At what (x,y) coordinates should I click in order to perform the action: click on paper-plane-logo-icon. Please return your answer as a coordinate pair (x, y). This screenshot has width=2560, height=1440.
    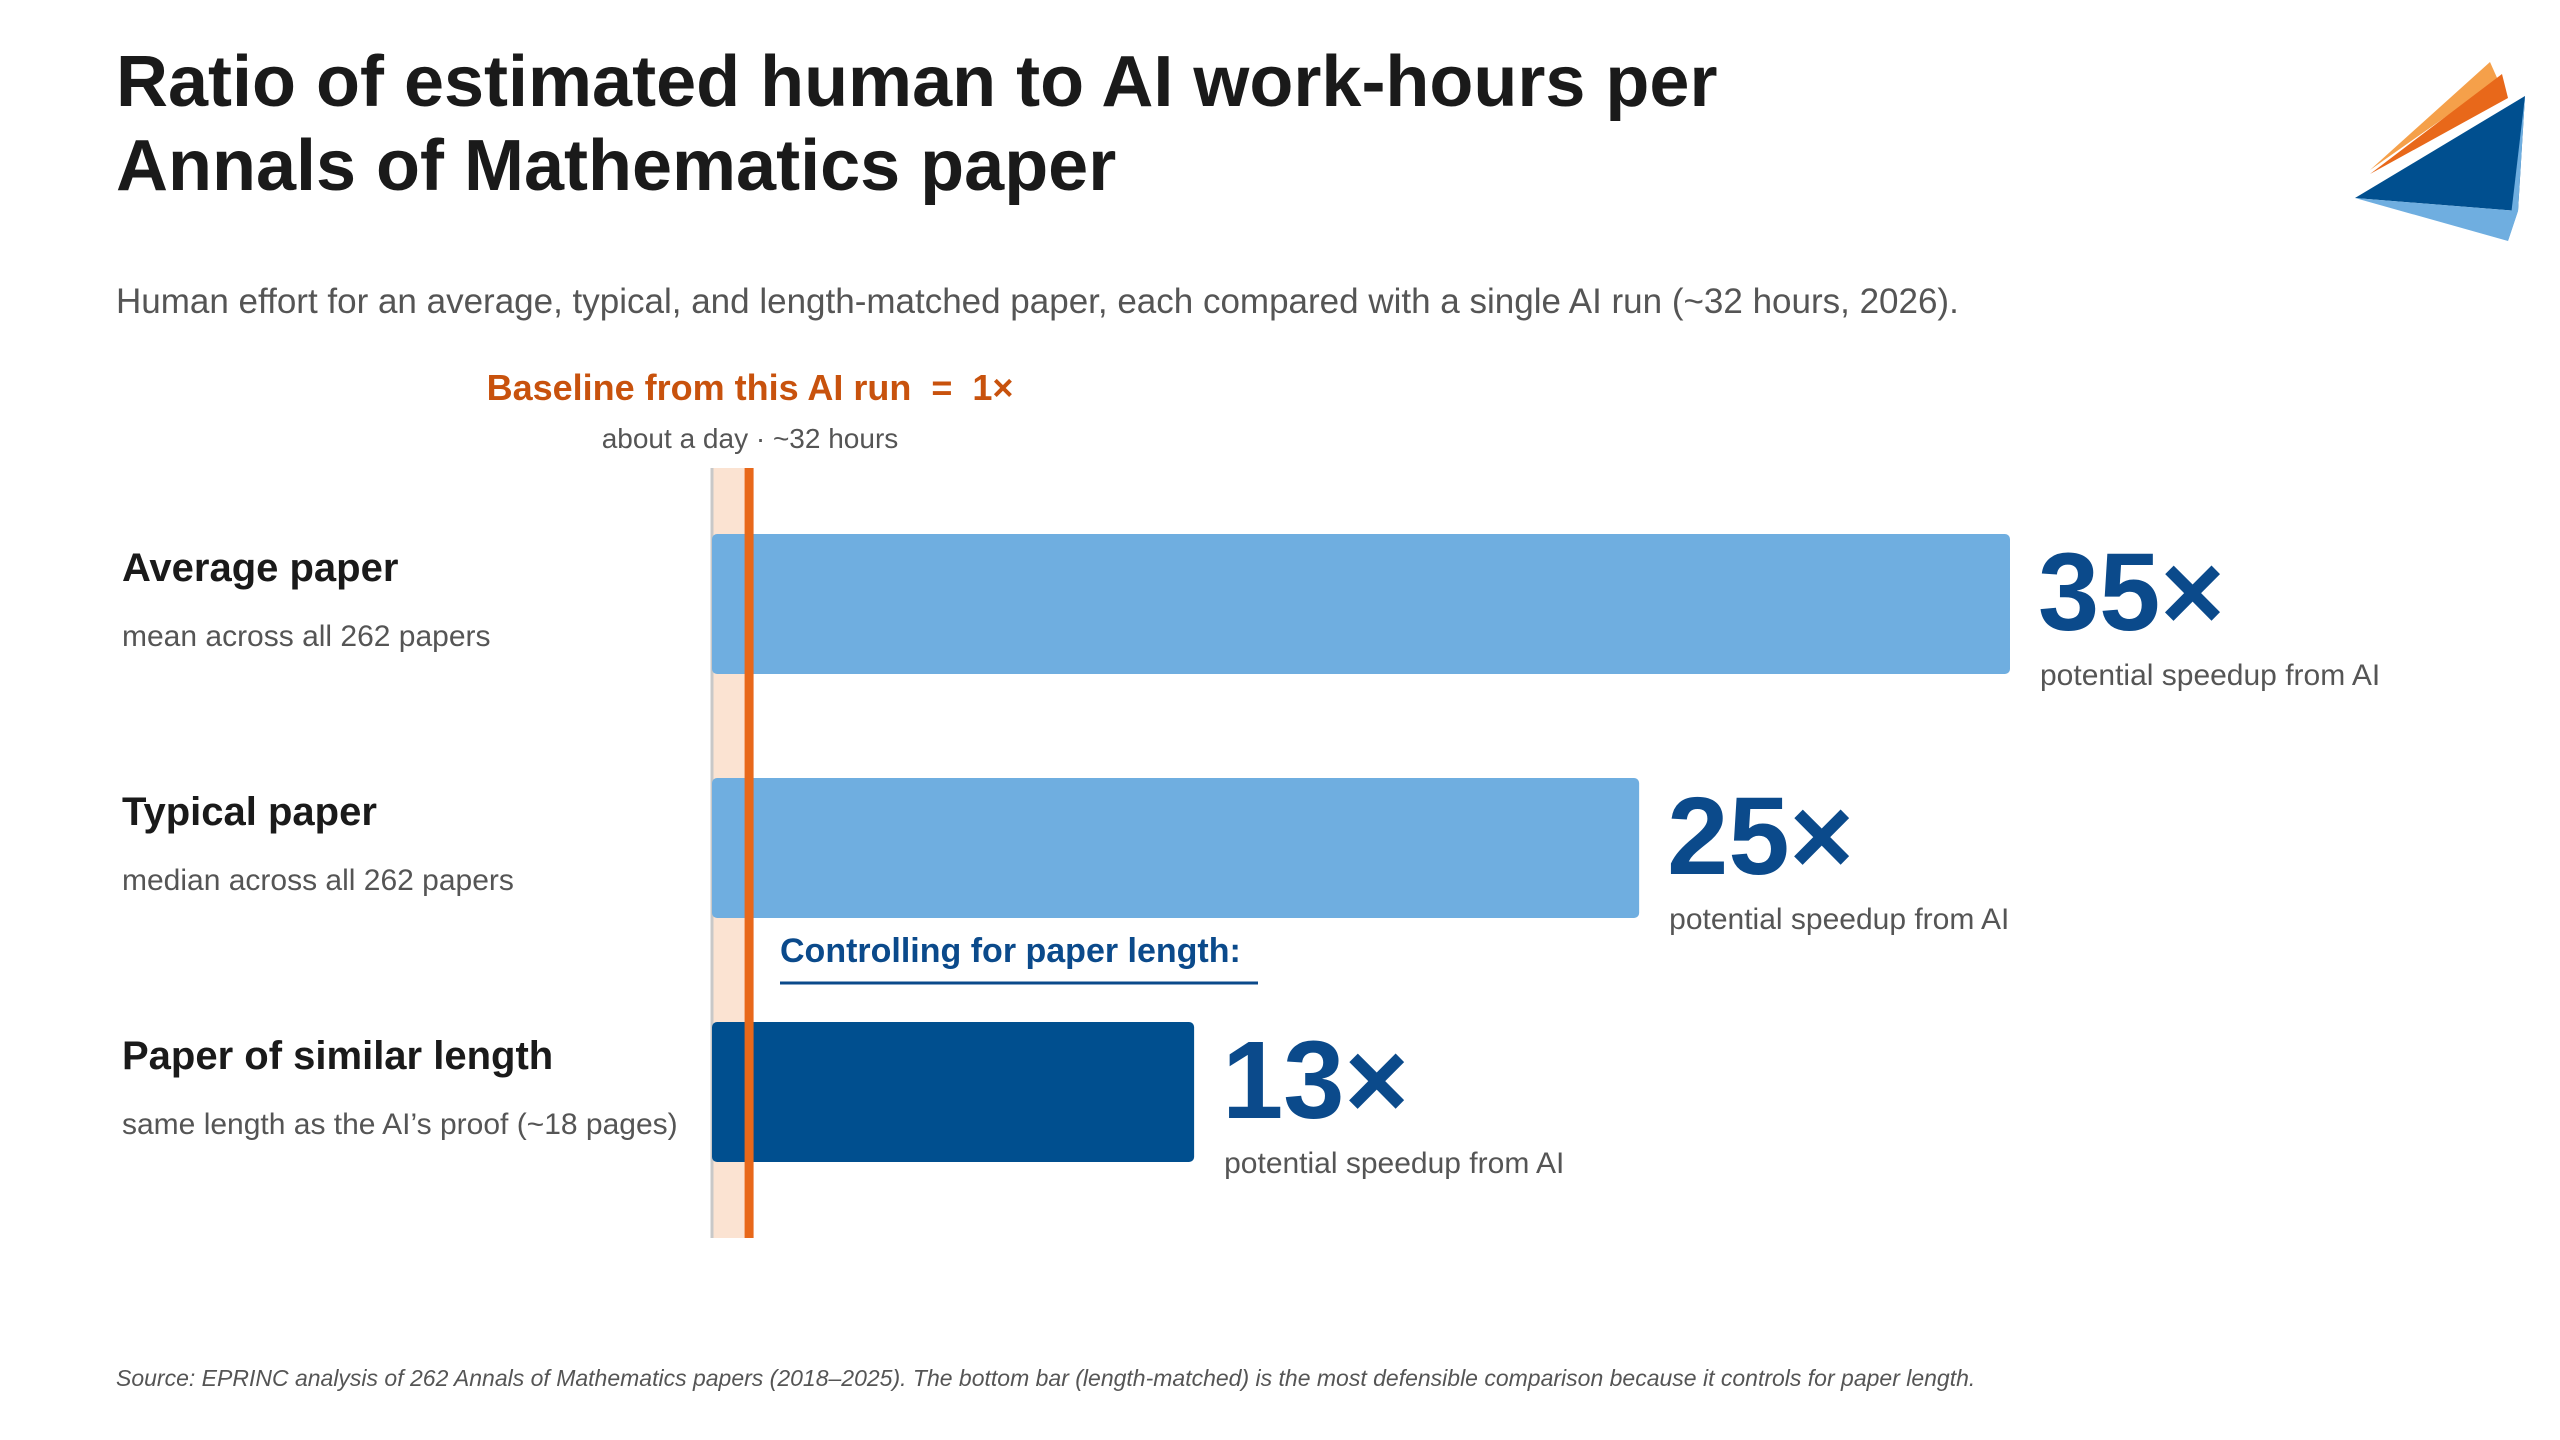
    Looking at the image, I should click on (2445, 155).